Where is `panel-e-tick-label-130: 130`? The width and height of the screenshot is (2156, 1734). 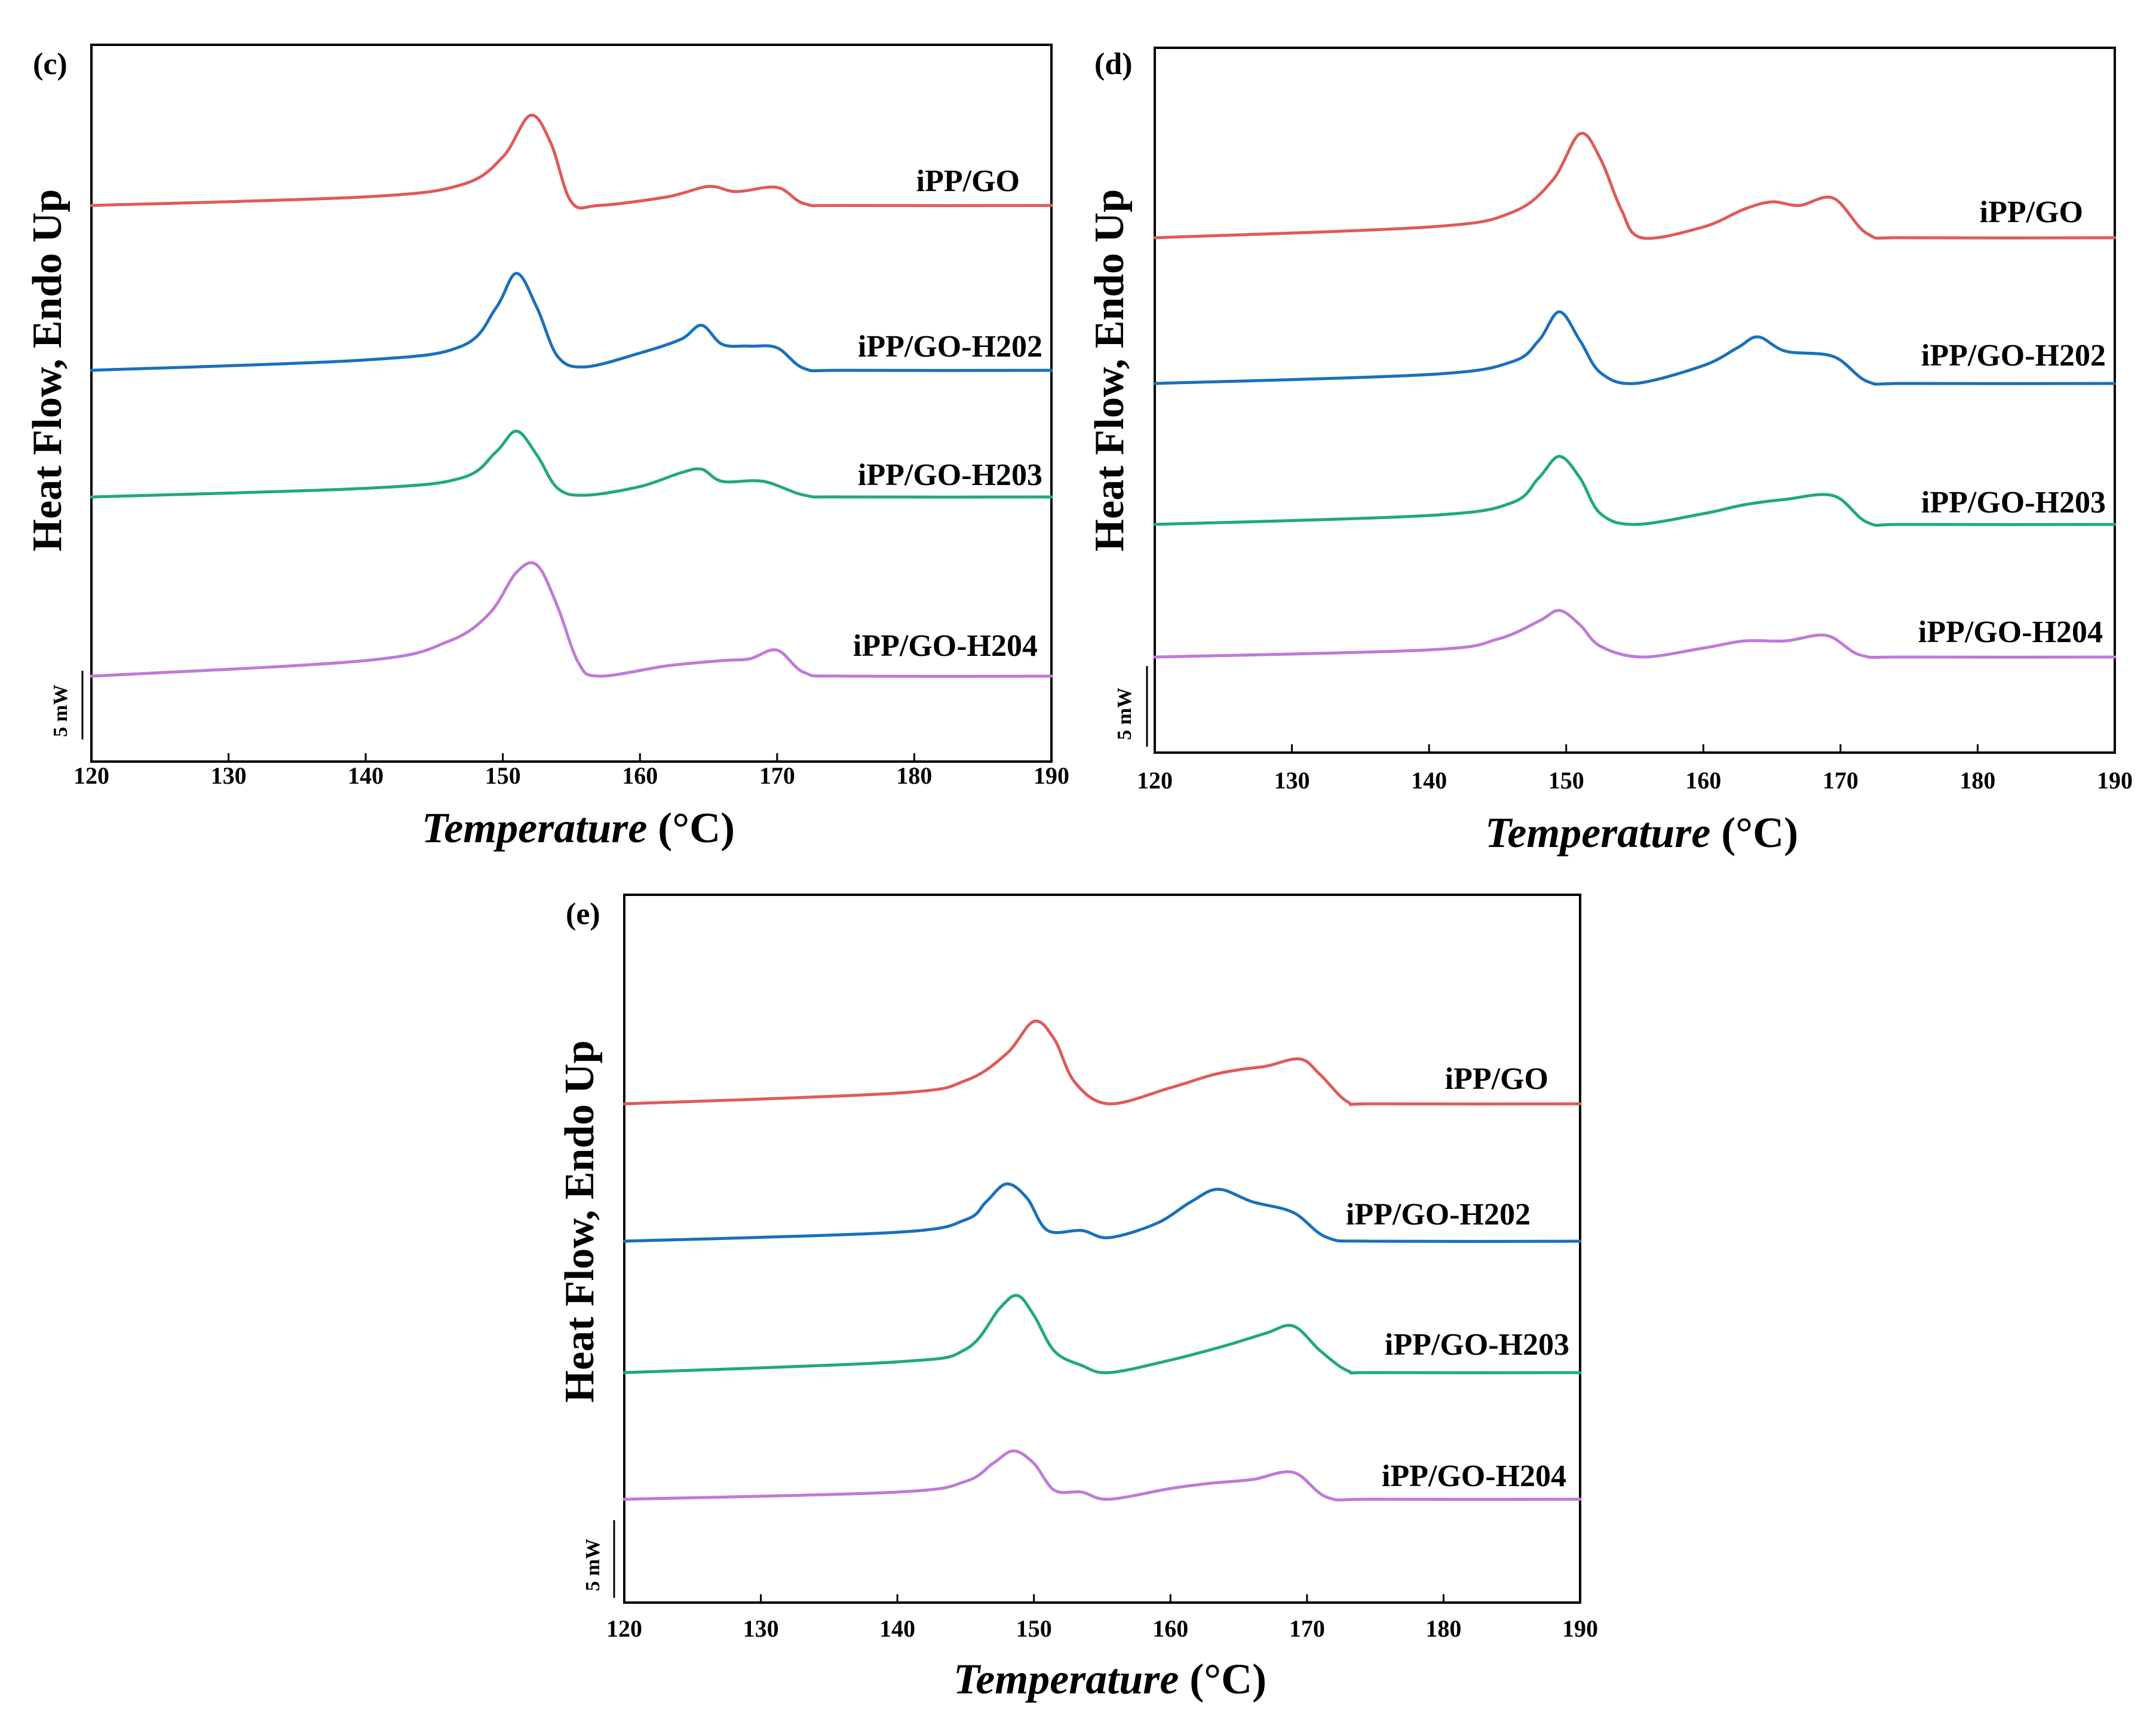 panel-e-tick-label-130: 130 is located at coordinates (761, 1628).